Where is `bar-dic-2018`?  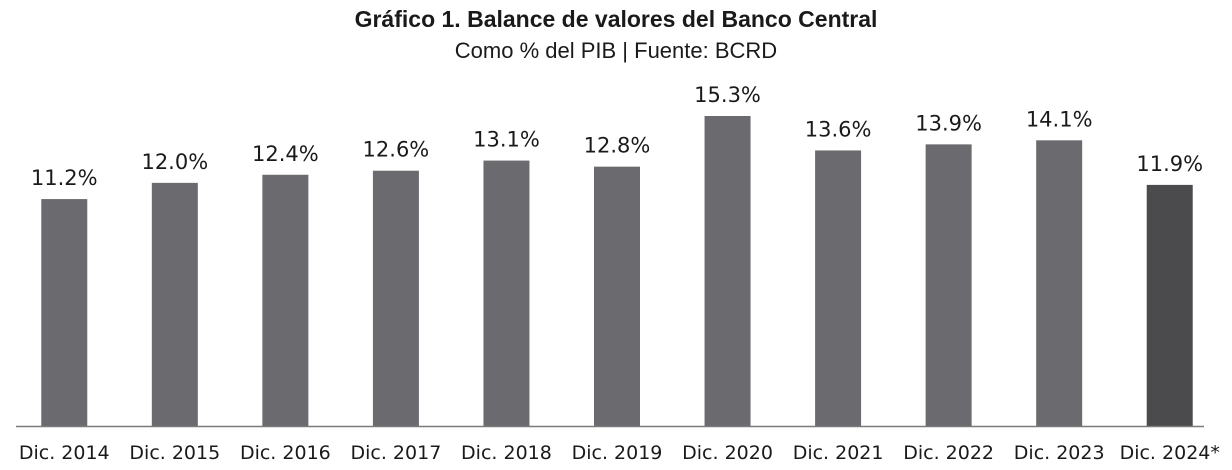 bar-dic-2018 is located at coordinates (506, 293).